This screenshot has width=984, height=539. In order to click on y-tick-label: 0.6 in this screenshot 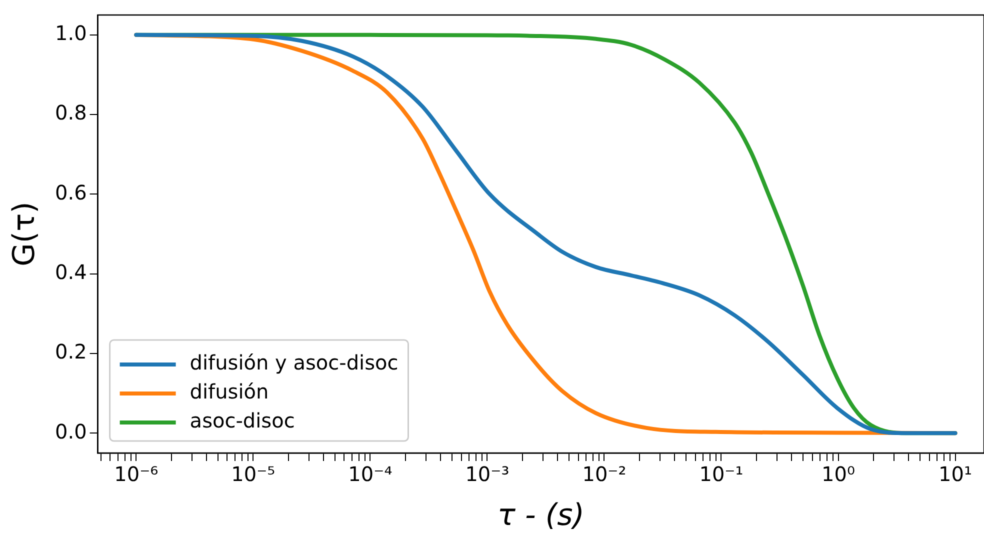, I will do `click(70, 192)`.